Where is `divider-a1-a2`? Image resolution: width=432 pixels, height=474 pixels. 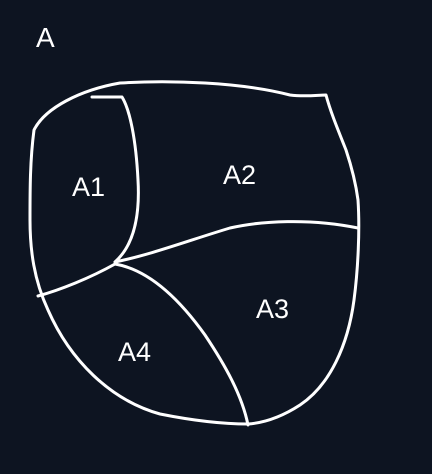 divider-a1-a2 is located at coordinates (115, 179).